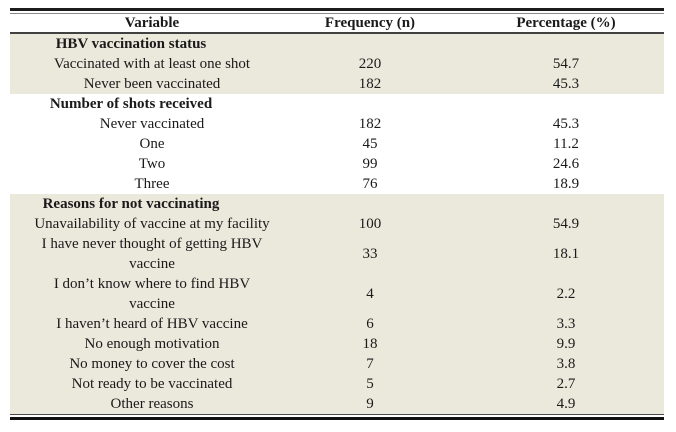 The width and height of the screenshot is (676, 432). Describe the element at coordinates (337, 9) in the screenshot. I see `table-top-thick-rule` at that location.